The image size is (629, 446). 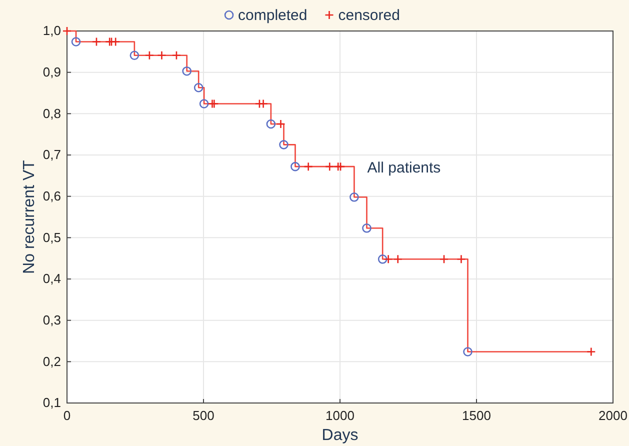 I want to click on y-tick-label: 0,6, so click(x=51, y=196).